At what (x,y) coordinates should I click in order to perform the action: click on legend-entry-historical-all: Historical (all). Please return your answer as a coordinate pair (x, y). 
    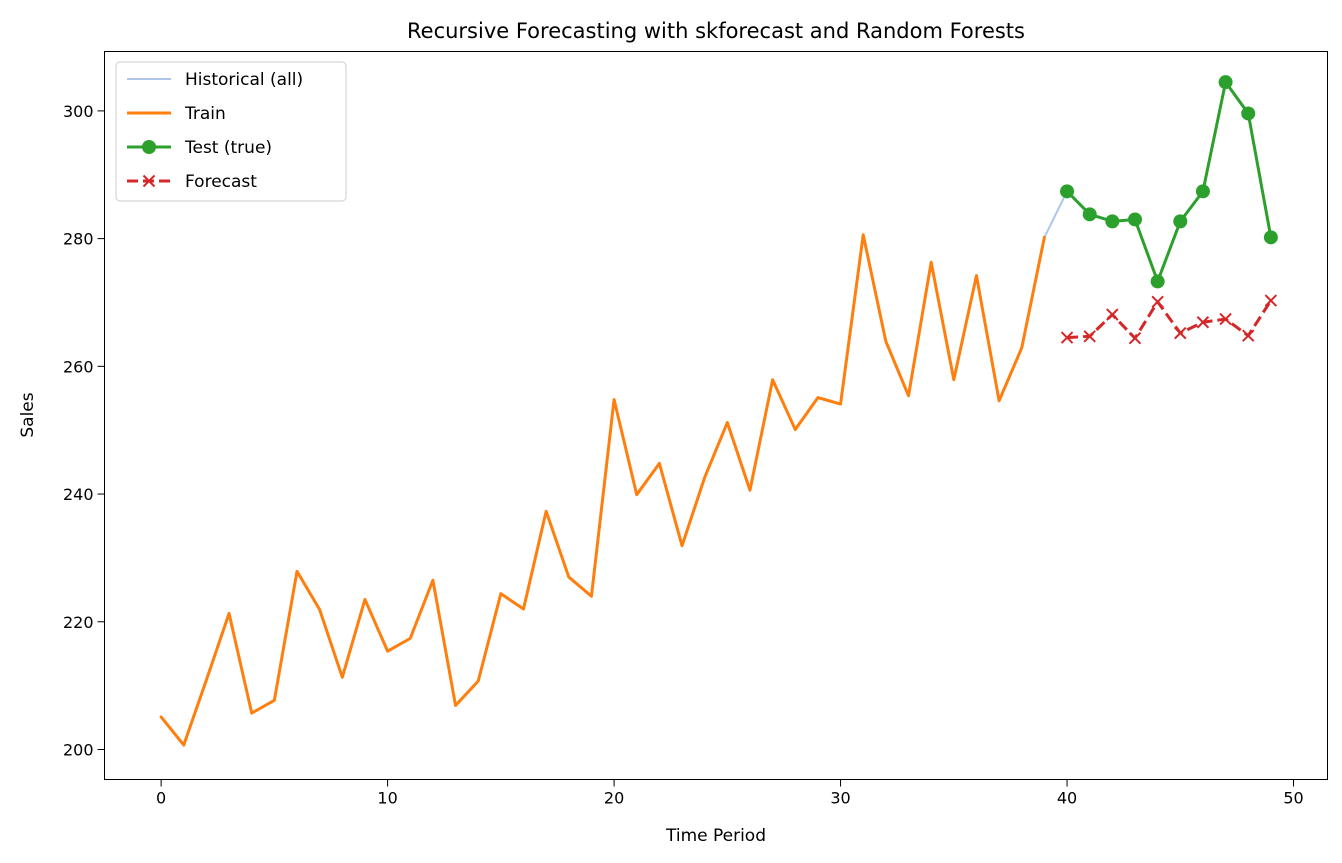
    Looking at the image, I should click on (215, 80).